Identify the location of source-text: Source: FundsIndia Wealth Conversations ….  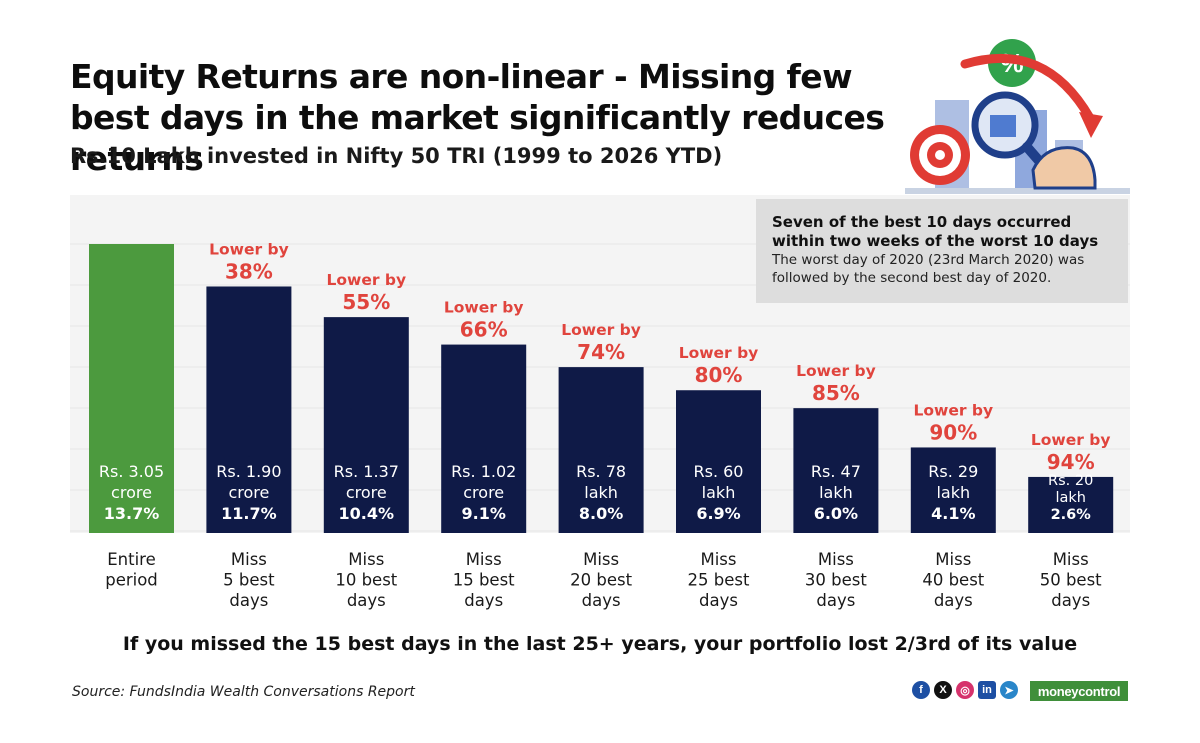
(243, 692).